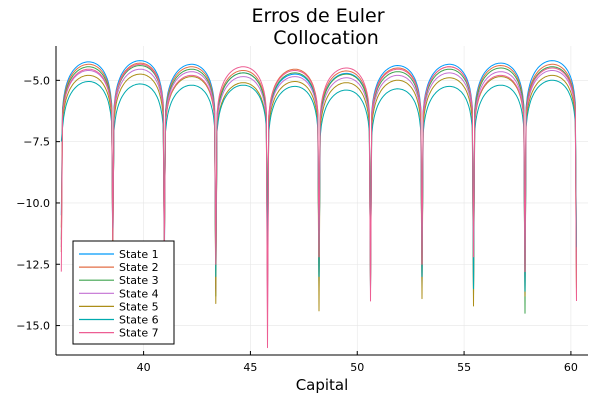  Describe the element at coordinates (139, 267) in the screenshot. I see `legend-label: State 2` at that location.